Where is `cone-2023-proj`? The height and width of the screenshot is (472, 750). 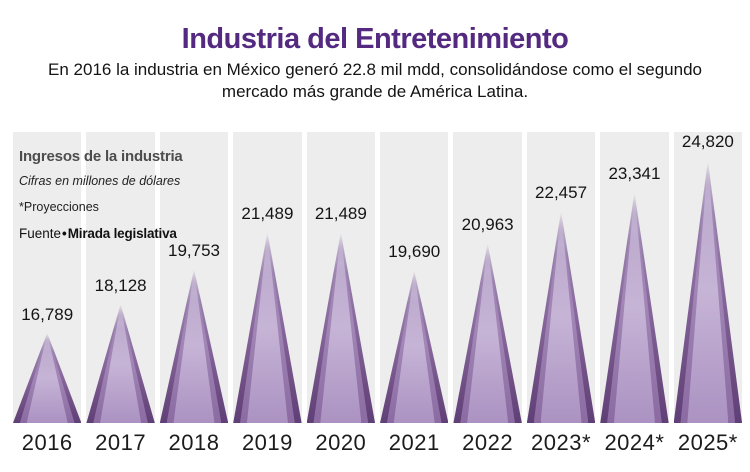
cone-2023-proj is located at coordinates (561, 316).